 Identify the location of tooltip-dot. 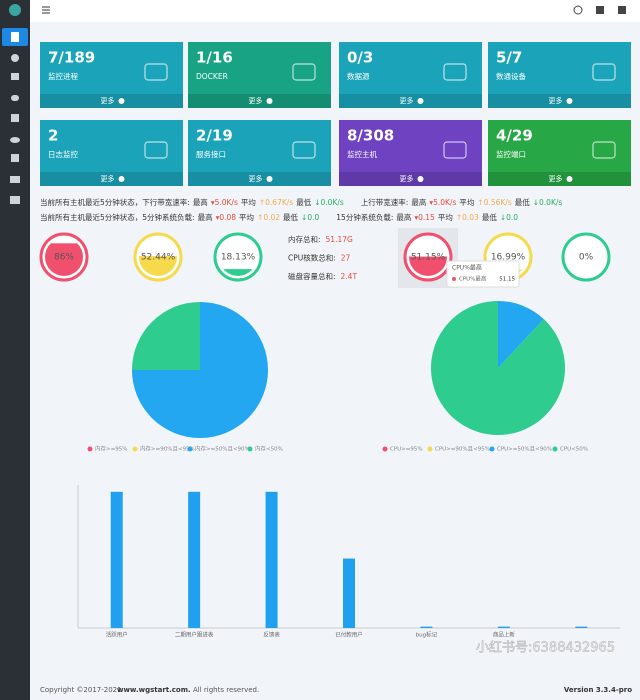
(454, 279).